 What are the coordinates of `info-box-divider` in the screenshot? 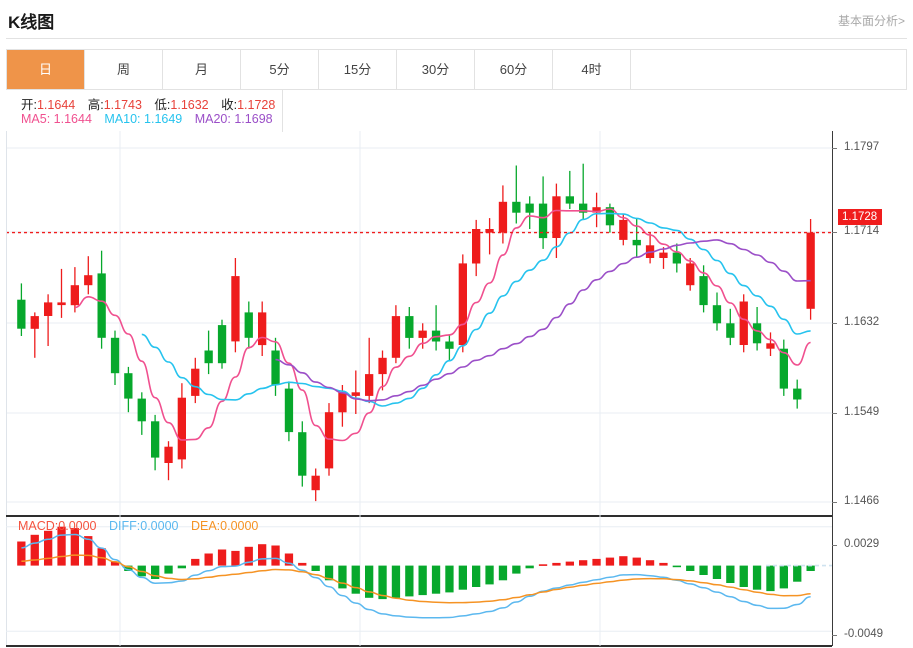 It's located at (282, 111).